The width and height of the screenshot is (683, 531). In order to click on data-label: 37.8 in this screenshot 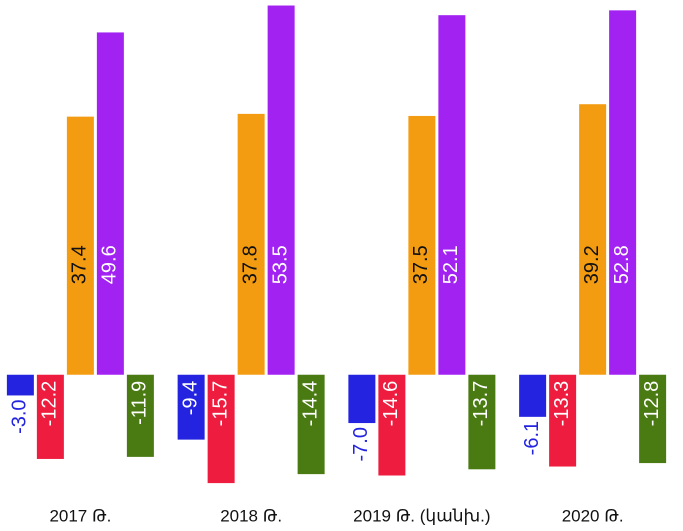, I will do `click(250, 264)`.